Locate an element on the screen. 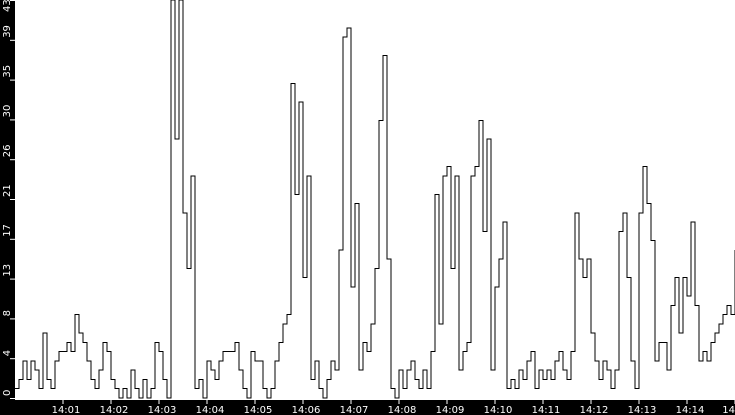  y-tick-label: 39 is located at coordinates (7, 31).